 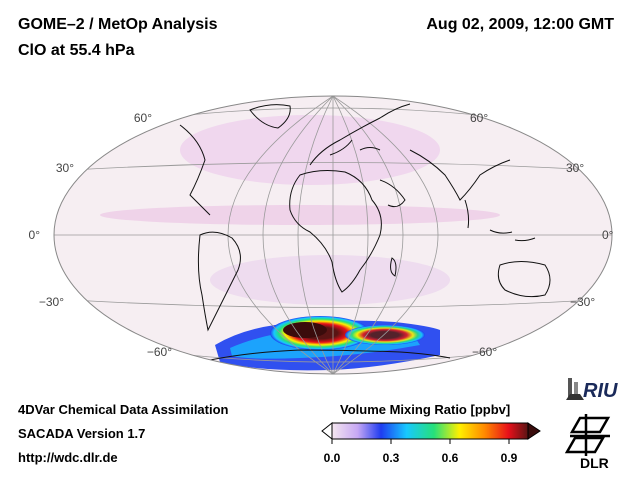 What do you see at coordinates (330, 355) in the screenshot?
I see `antarctica-outline` at bounding box center [330, 355].